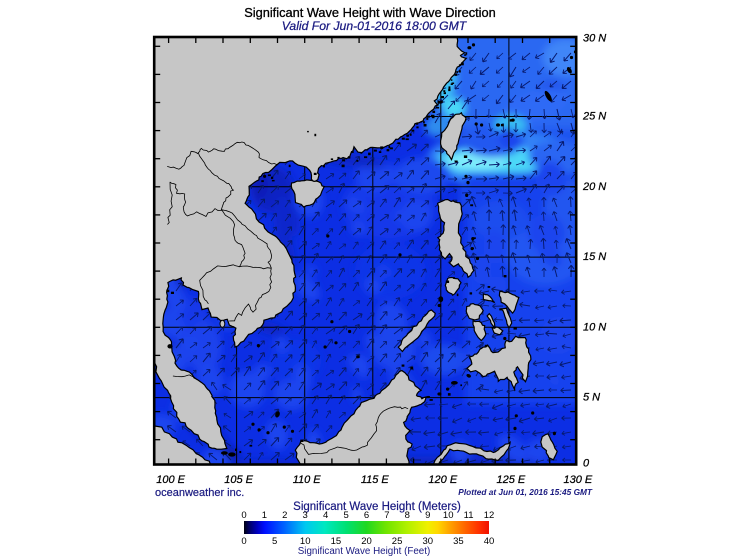  I want to click on svg-text: 25, so click(397, 541).